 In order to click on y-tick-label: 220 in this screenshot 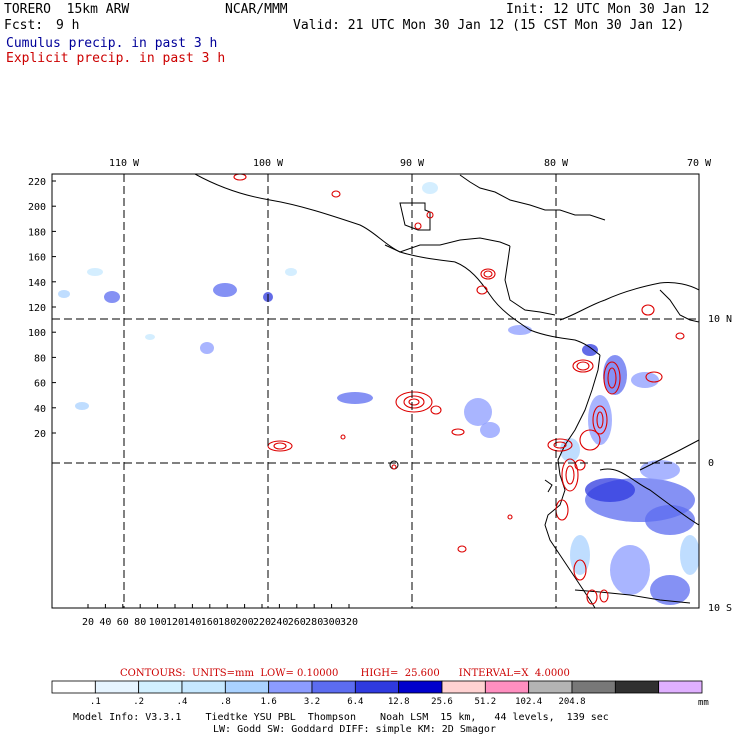, I will do `click(37, 182)`.